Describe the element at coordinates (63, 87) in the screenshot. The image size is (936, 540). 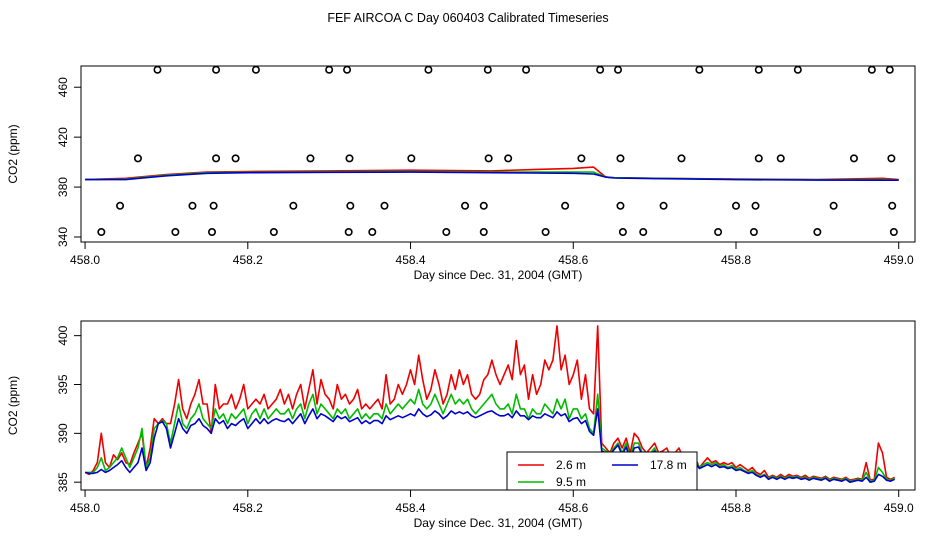
I see `y-tick-label: 460` at that location.